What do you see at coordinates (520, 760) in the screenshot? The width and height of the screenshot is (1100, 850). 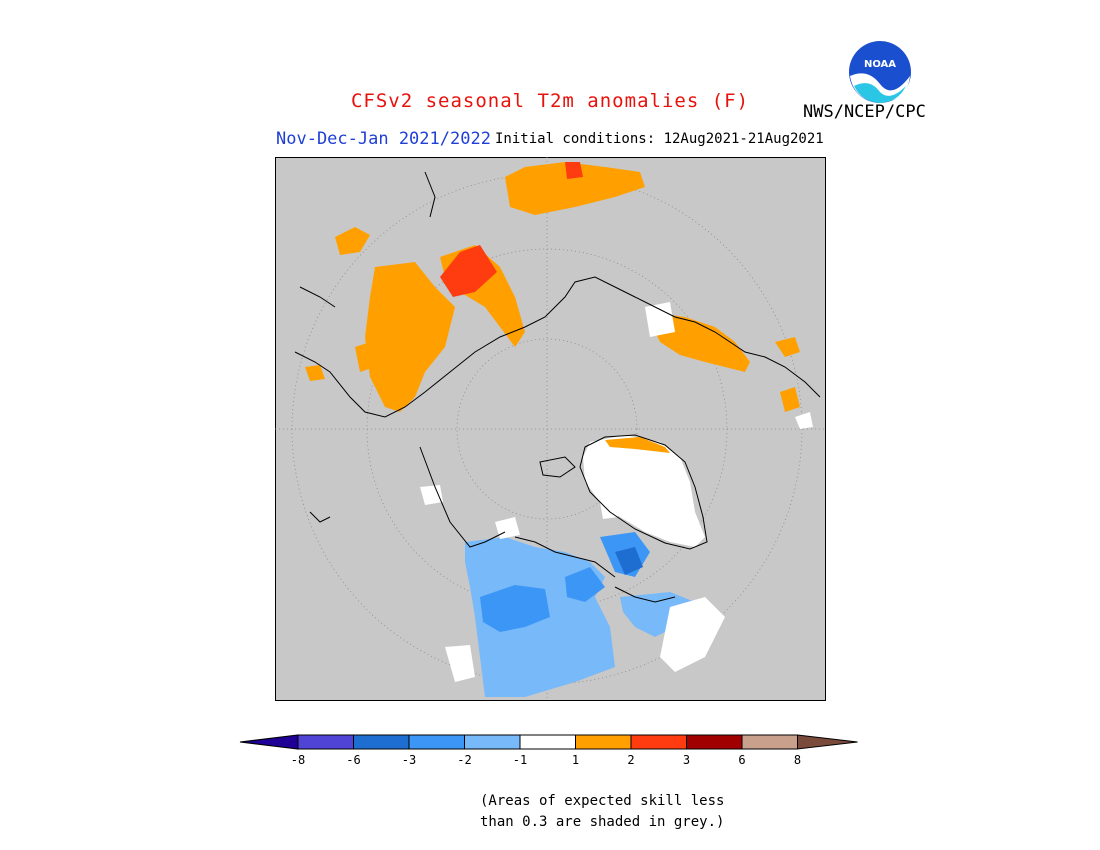 I see `legend-tick-label: -1` at bounding box center [520, 760].